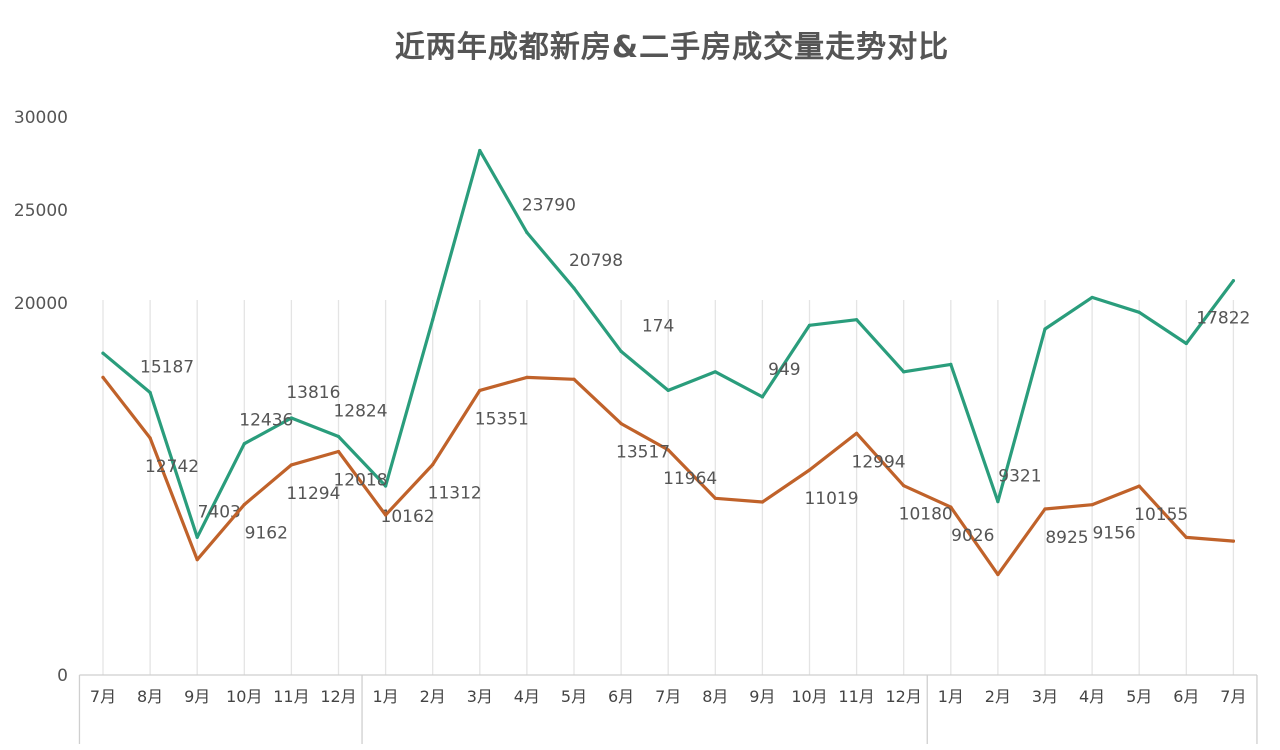 The width and height of the screenshot is (1280, 750). Describe the element at coordinates (972, 536) in the screenshot. I see `data-label: 9026` at that location.